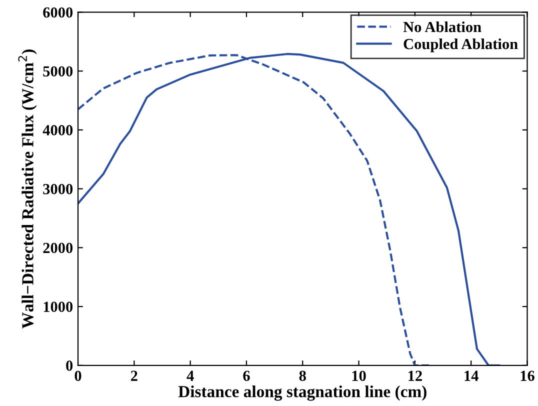 Image resolution: width=538 pixels, height=406 pixels. What do you see at coordinates (527, 376) in the screenshot?
I see `x-tick-label: 16` at bounding box center [527, 376].